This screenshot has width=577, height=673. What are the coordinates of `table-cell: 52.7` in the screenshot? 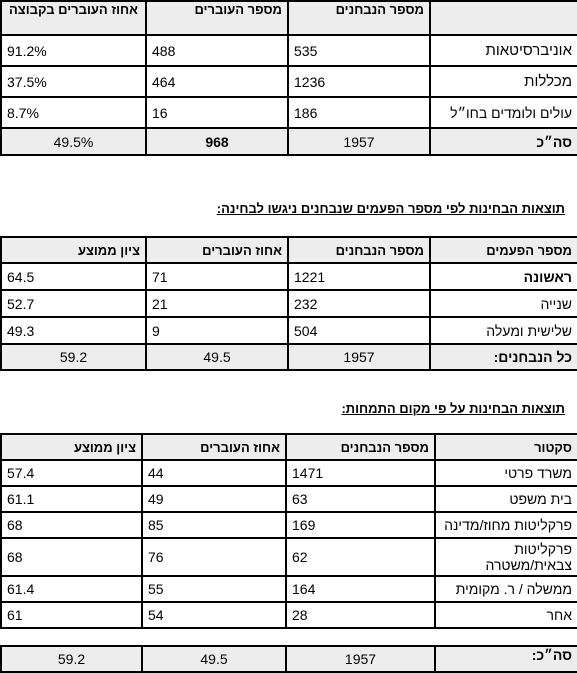 It's located at (73, 303).